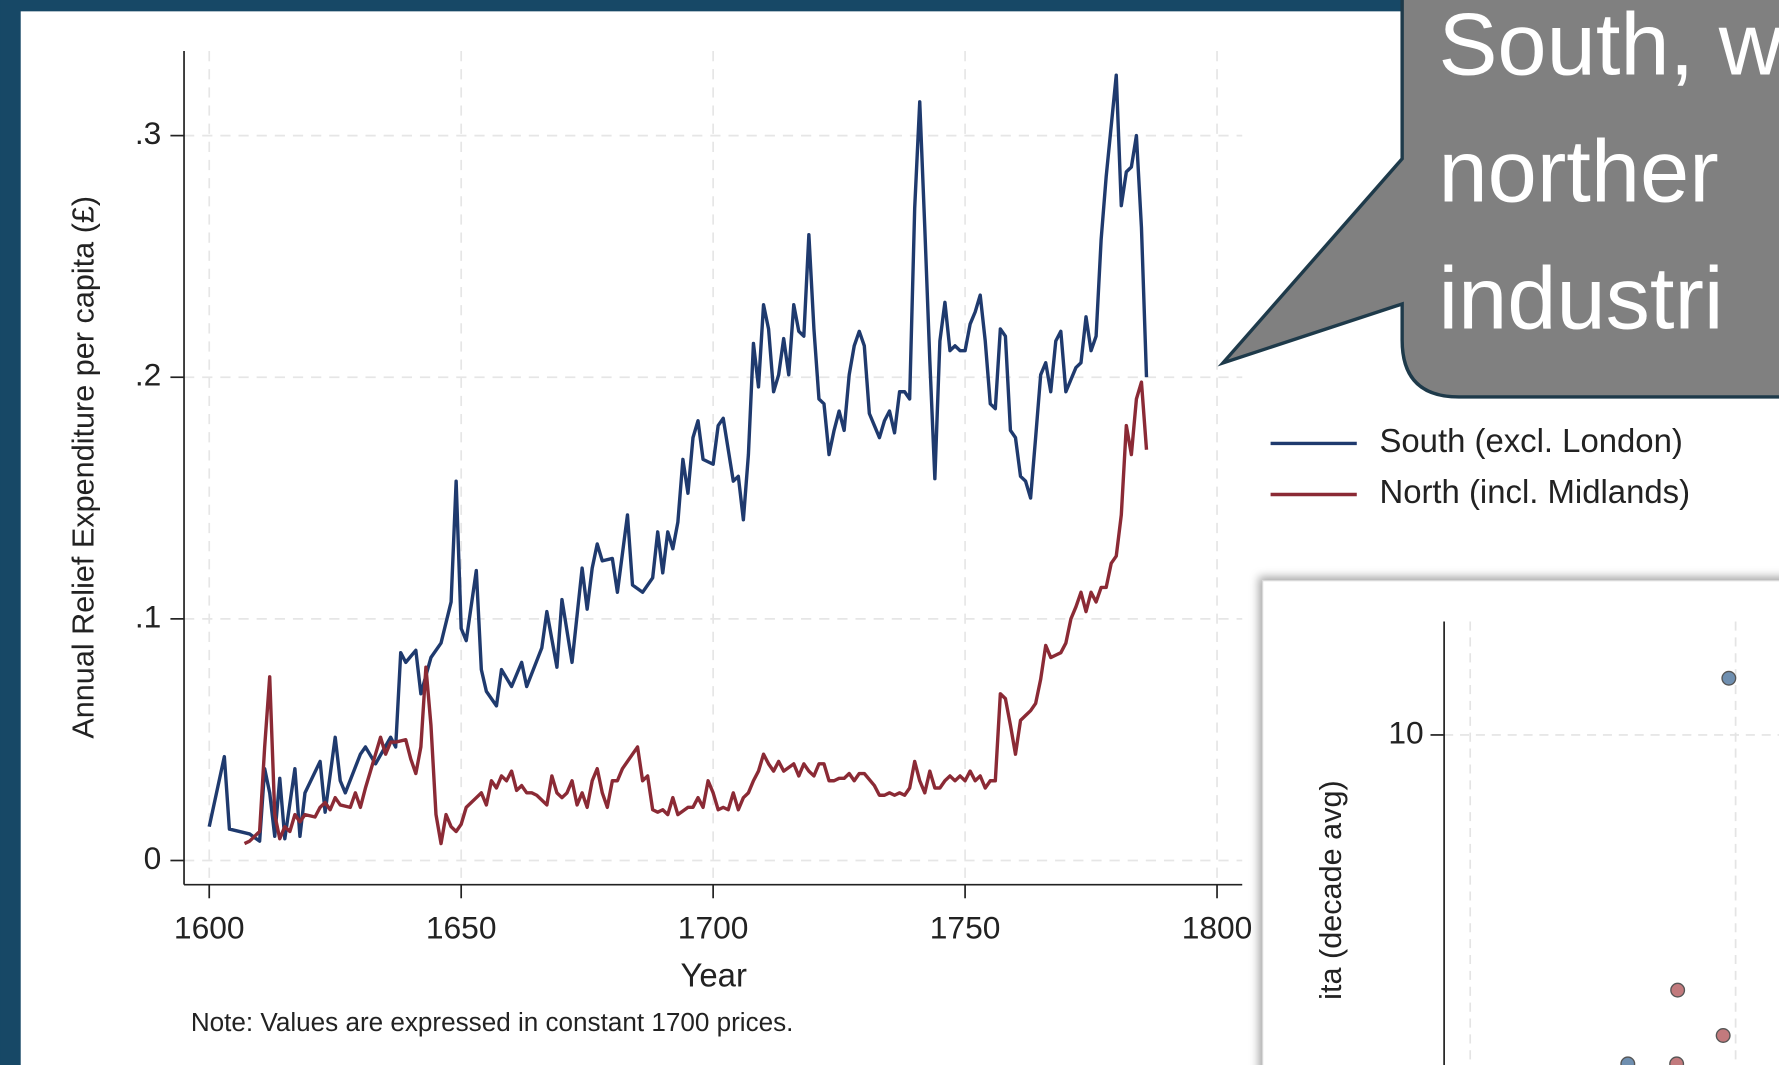 The width and height of the screenshot is (1779, 1065). What do you see at coordinates (1405, 732) in the screenshot?
I see `y-tick-label: 10` at bounding box center [1405, 732].